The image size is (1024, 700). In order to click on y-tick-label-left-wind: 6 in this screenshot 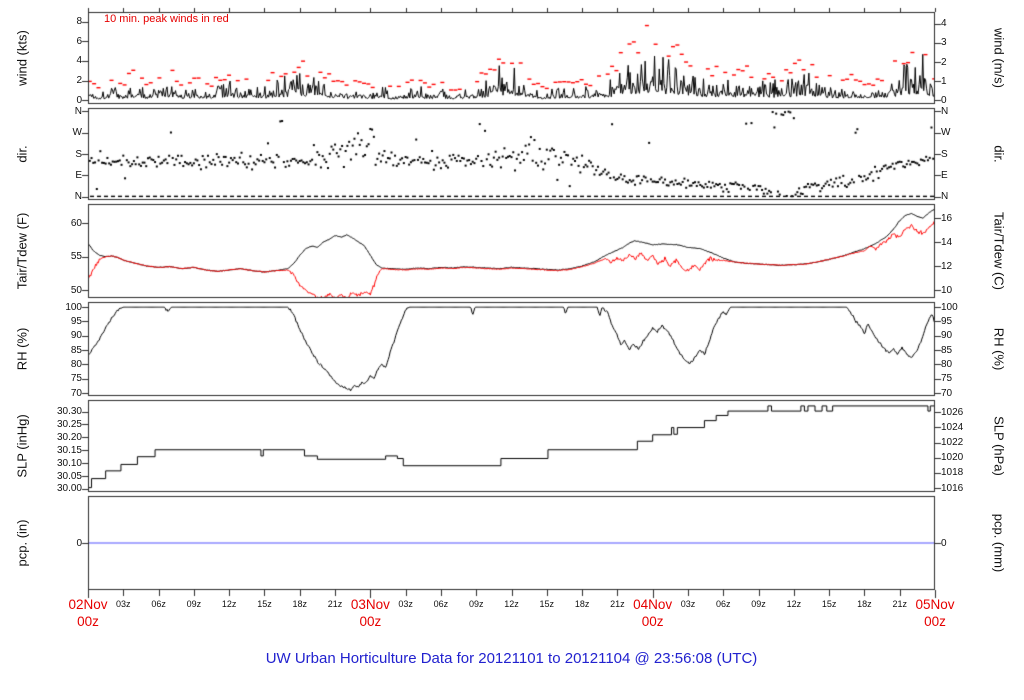, I will do `click(79, 41)`.